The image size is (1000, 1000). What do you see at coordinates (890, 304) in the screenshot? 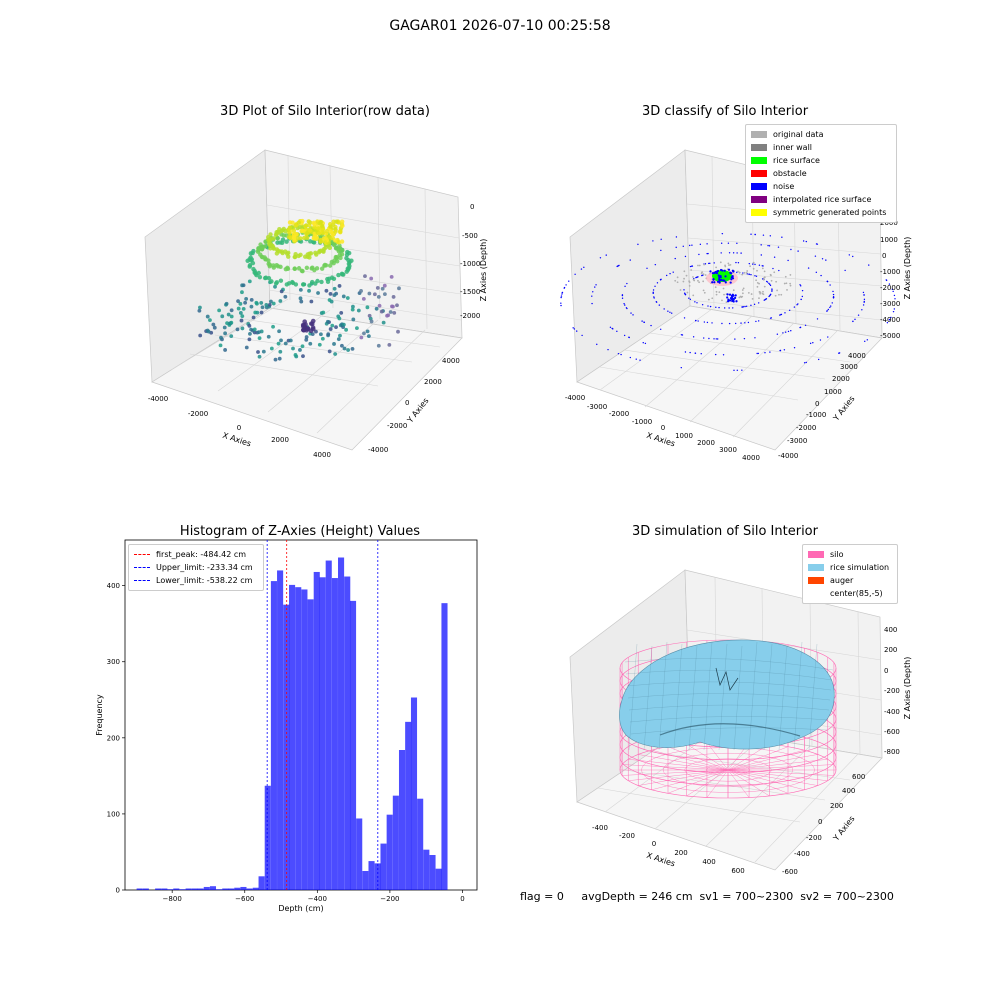
I see `classify-ztick: -3000` at bounding box center [890, 304].